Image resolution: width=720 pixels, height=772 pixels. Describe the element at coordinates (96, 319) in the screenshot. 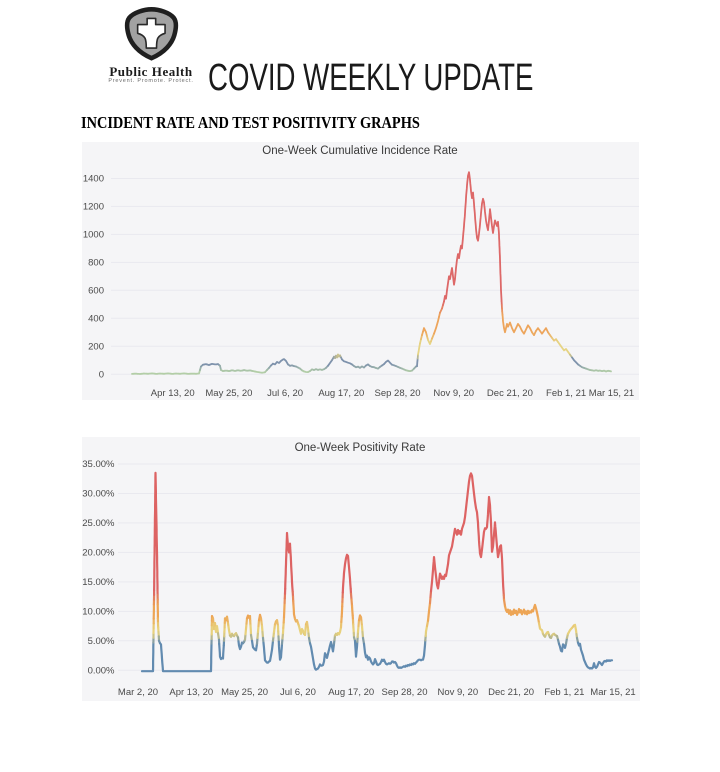

I see `svg-text: 400` at that location.